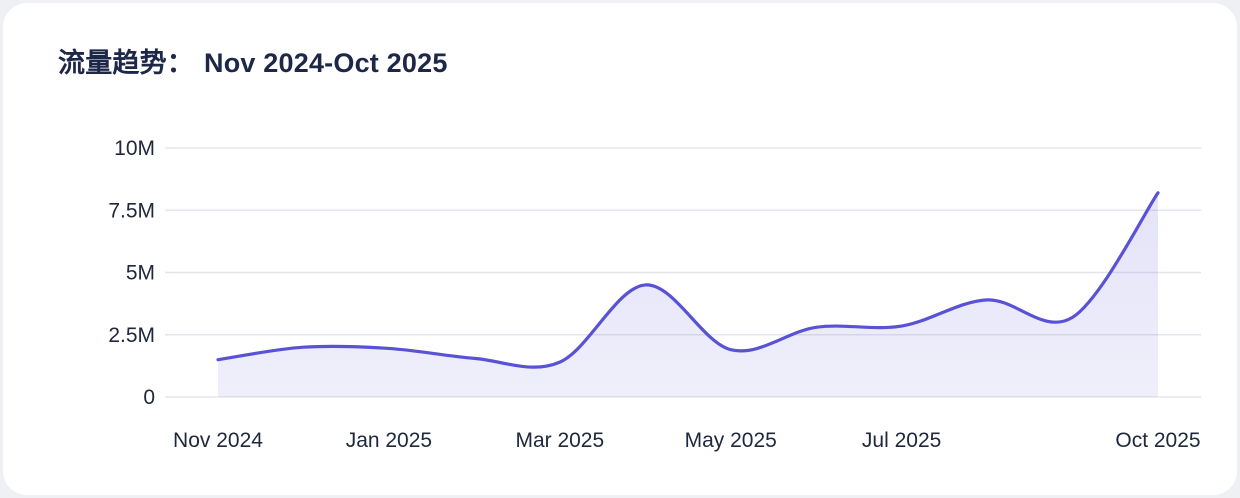 This screenshot has height=498, width=1240. Describe the element at coordinates (901, 440) in the screenshot. I see `x-tick-label: Jul 2025` at that location.